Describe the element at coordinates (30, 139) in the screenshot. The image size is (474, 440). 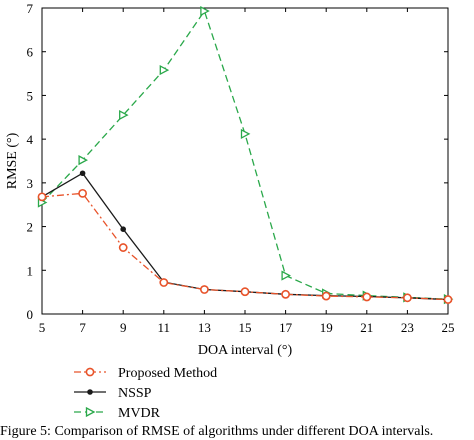
I see `y-tick-label: 4` at that location.